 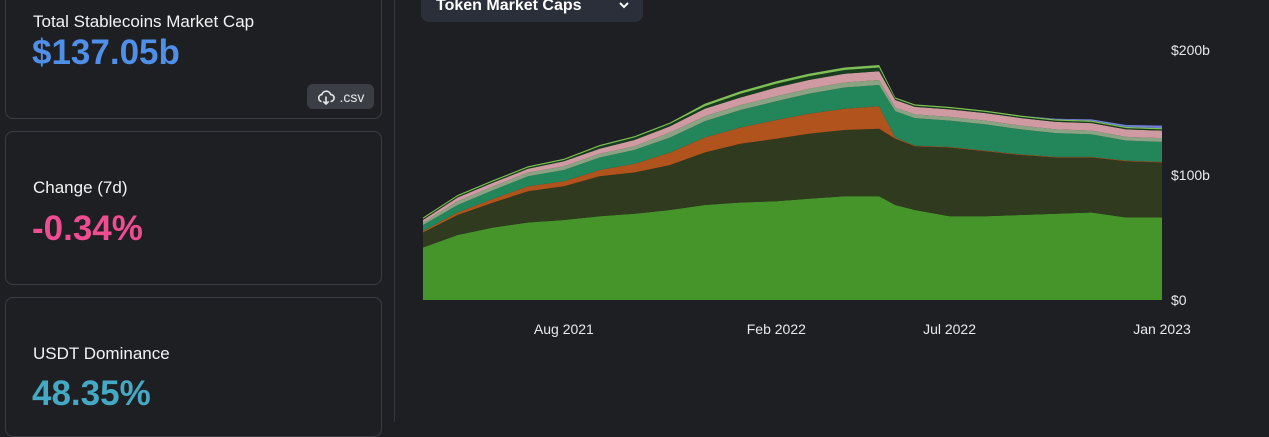 I want to click on dominance-card: USDT Dominance 48.35%, so click(x=193, y=367).